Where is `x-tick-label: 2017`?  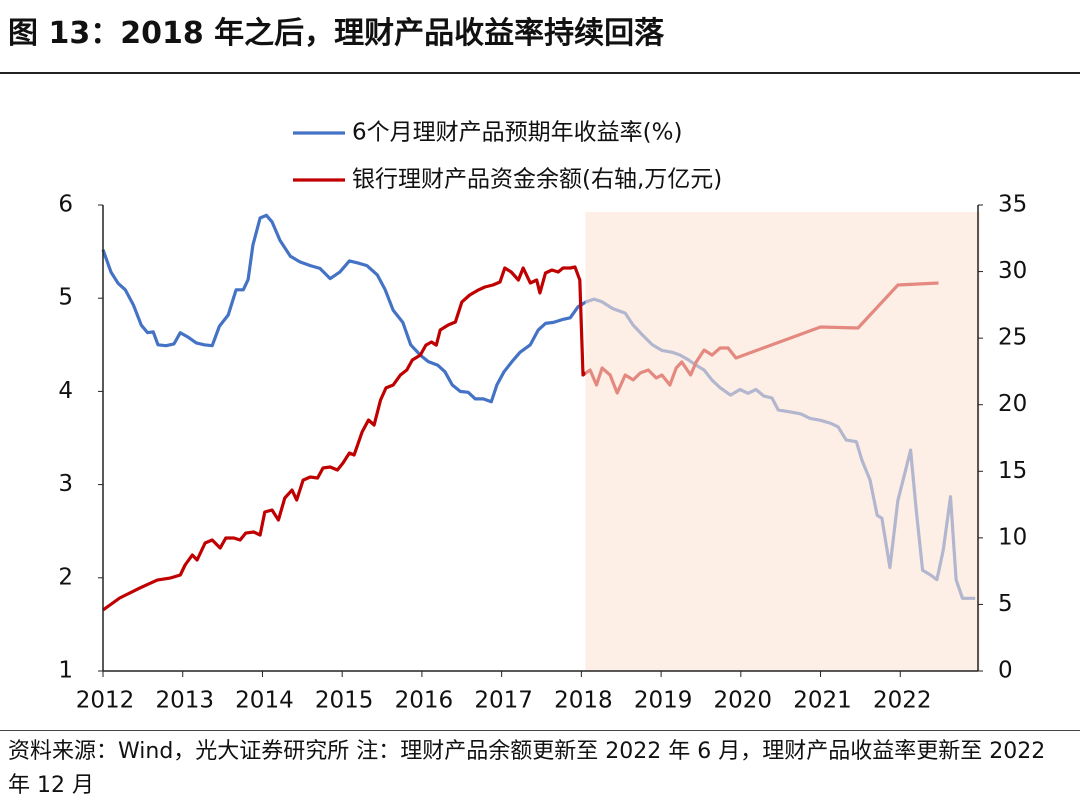
x-tick-label: 2017 is located at coordinates (503, 701).